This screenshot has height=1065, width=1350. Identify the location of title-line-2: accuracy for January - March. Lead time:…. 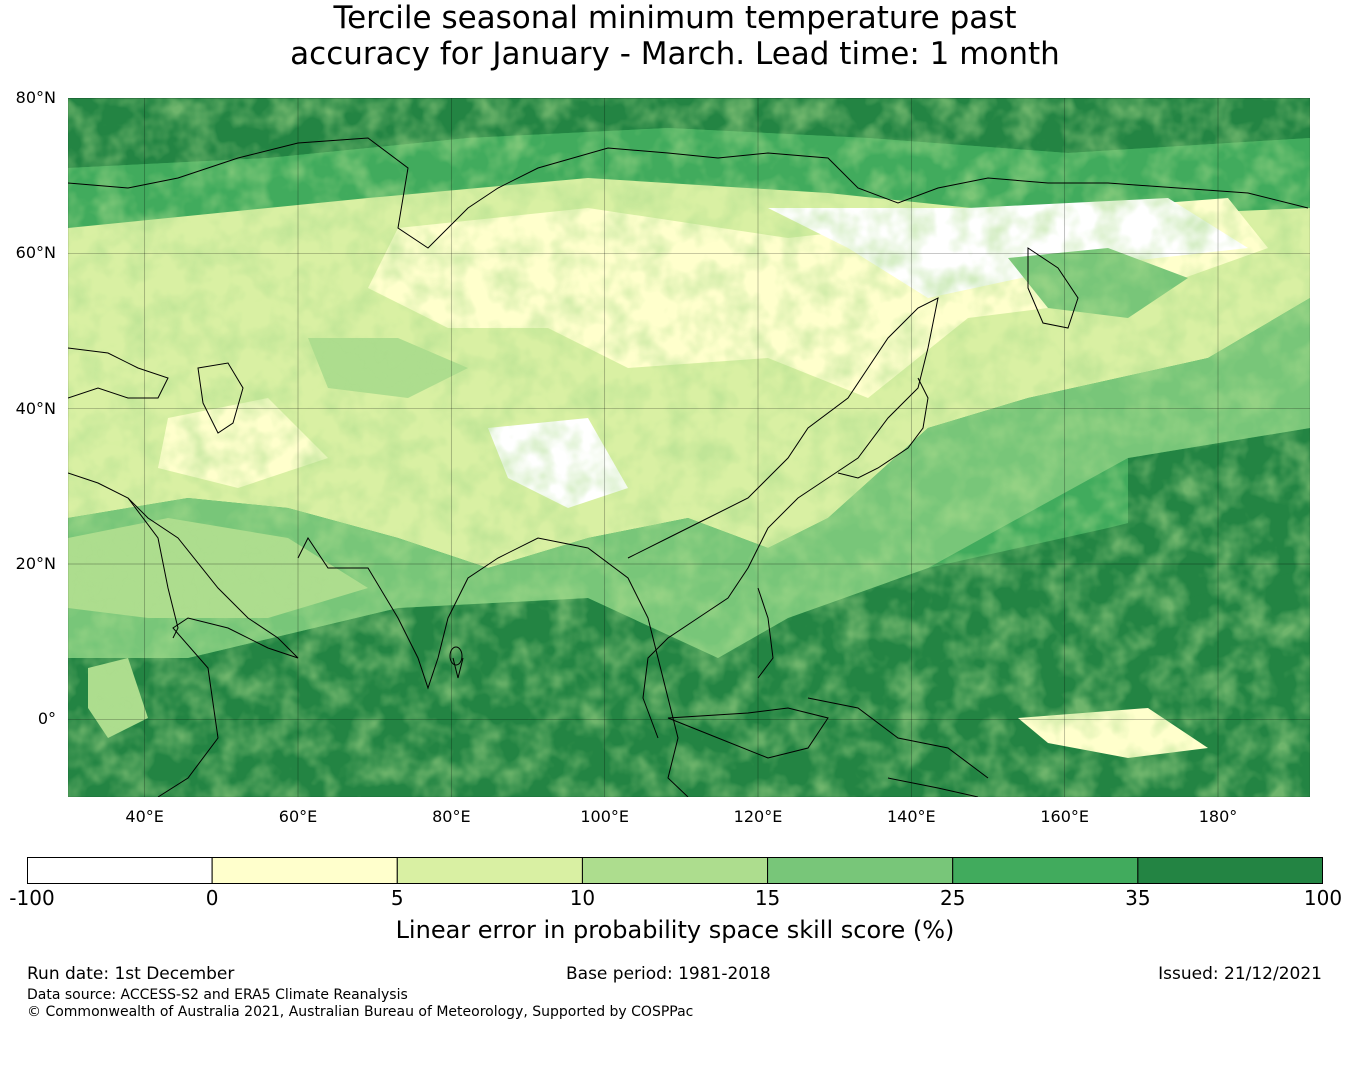
(675, 54).